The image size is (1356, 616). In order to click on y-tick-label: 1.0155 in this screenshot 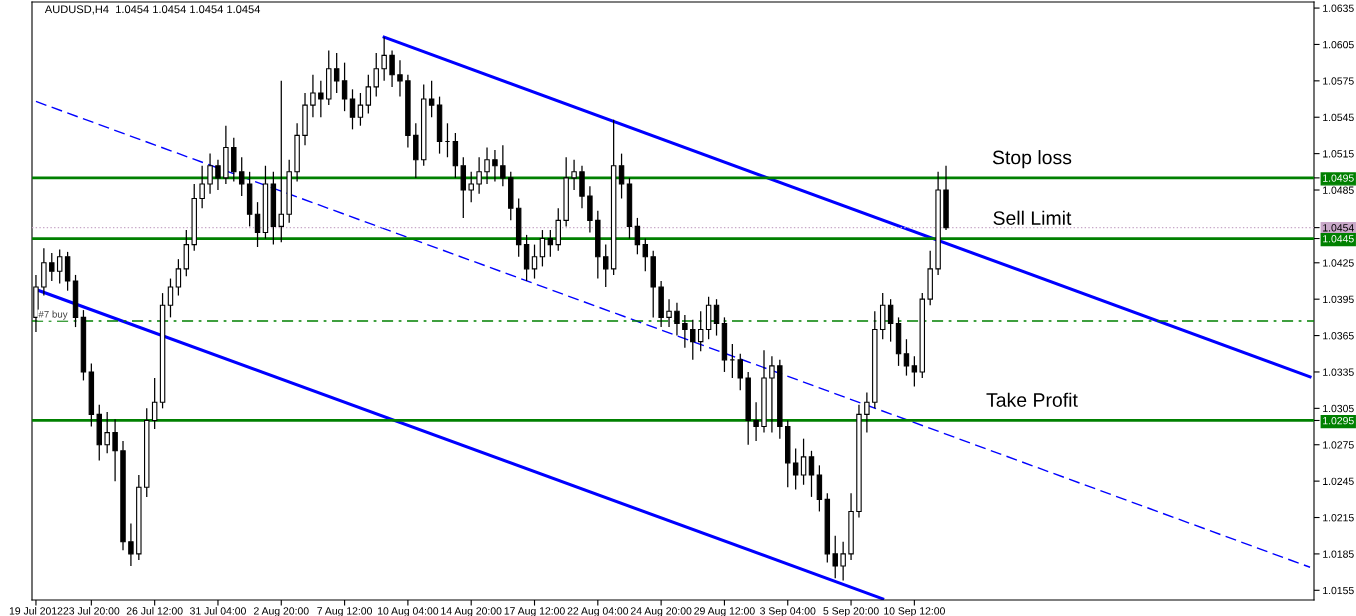, I will do `click(1338, 590)`.